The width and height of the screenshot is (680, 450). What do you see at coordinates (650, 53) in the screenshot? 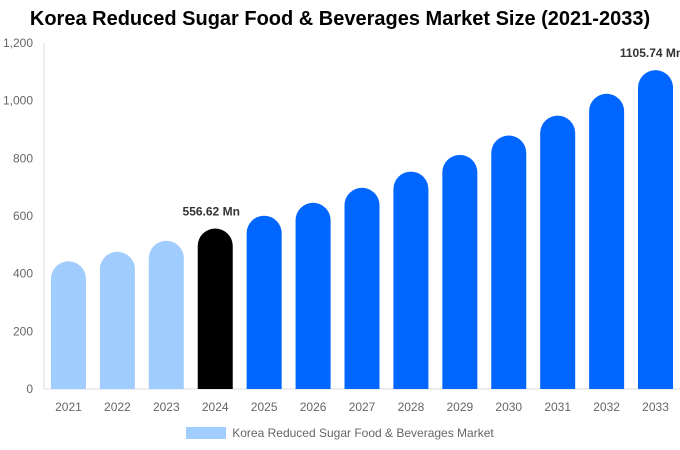
I see `data-label-2033: 1105.74 Mn` at bounding box center [650, 53].